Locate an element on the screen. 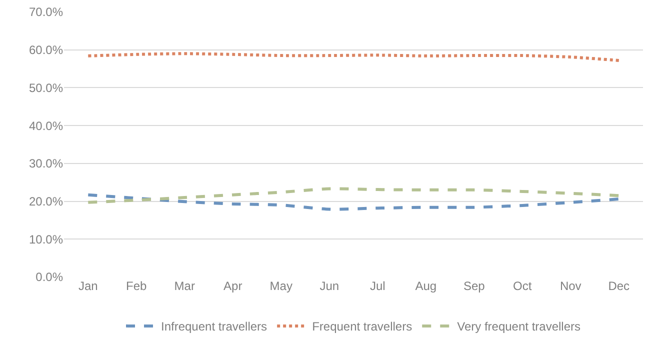 This screenshot has width=651, height=348. legend-label: Frequent travellers is located at coordinates (362, 327).